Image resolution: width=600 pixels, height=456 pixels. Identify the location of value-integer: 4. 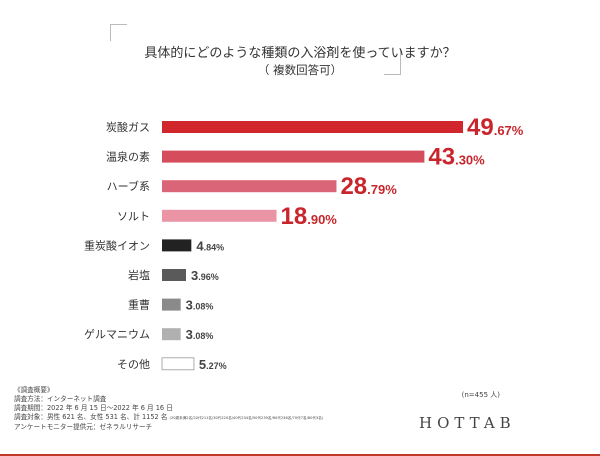
(200, 245).